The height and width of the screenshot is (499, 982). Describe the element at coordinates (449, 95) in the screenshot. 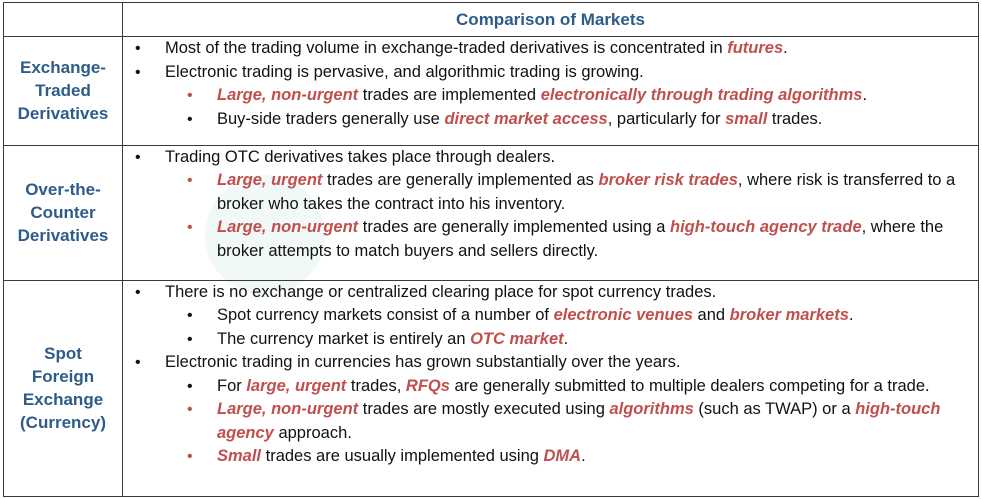

I see `text: trades are implemented` at that location.